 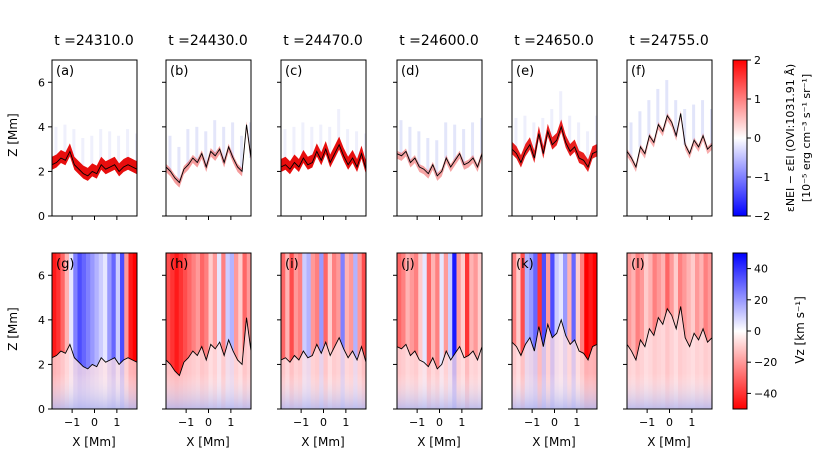 What do you see at coordinates (41, 171) in the screenshot?
I see `y-tick-label: 2` at bounding box center [41, 171].